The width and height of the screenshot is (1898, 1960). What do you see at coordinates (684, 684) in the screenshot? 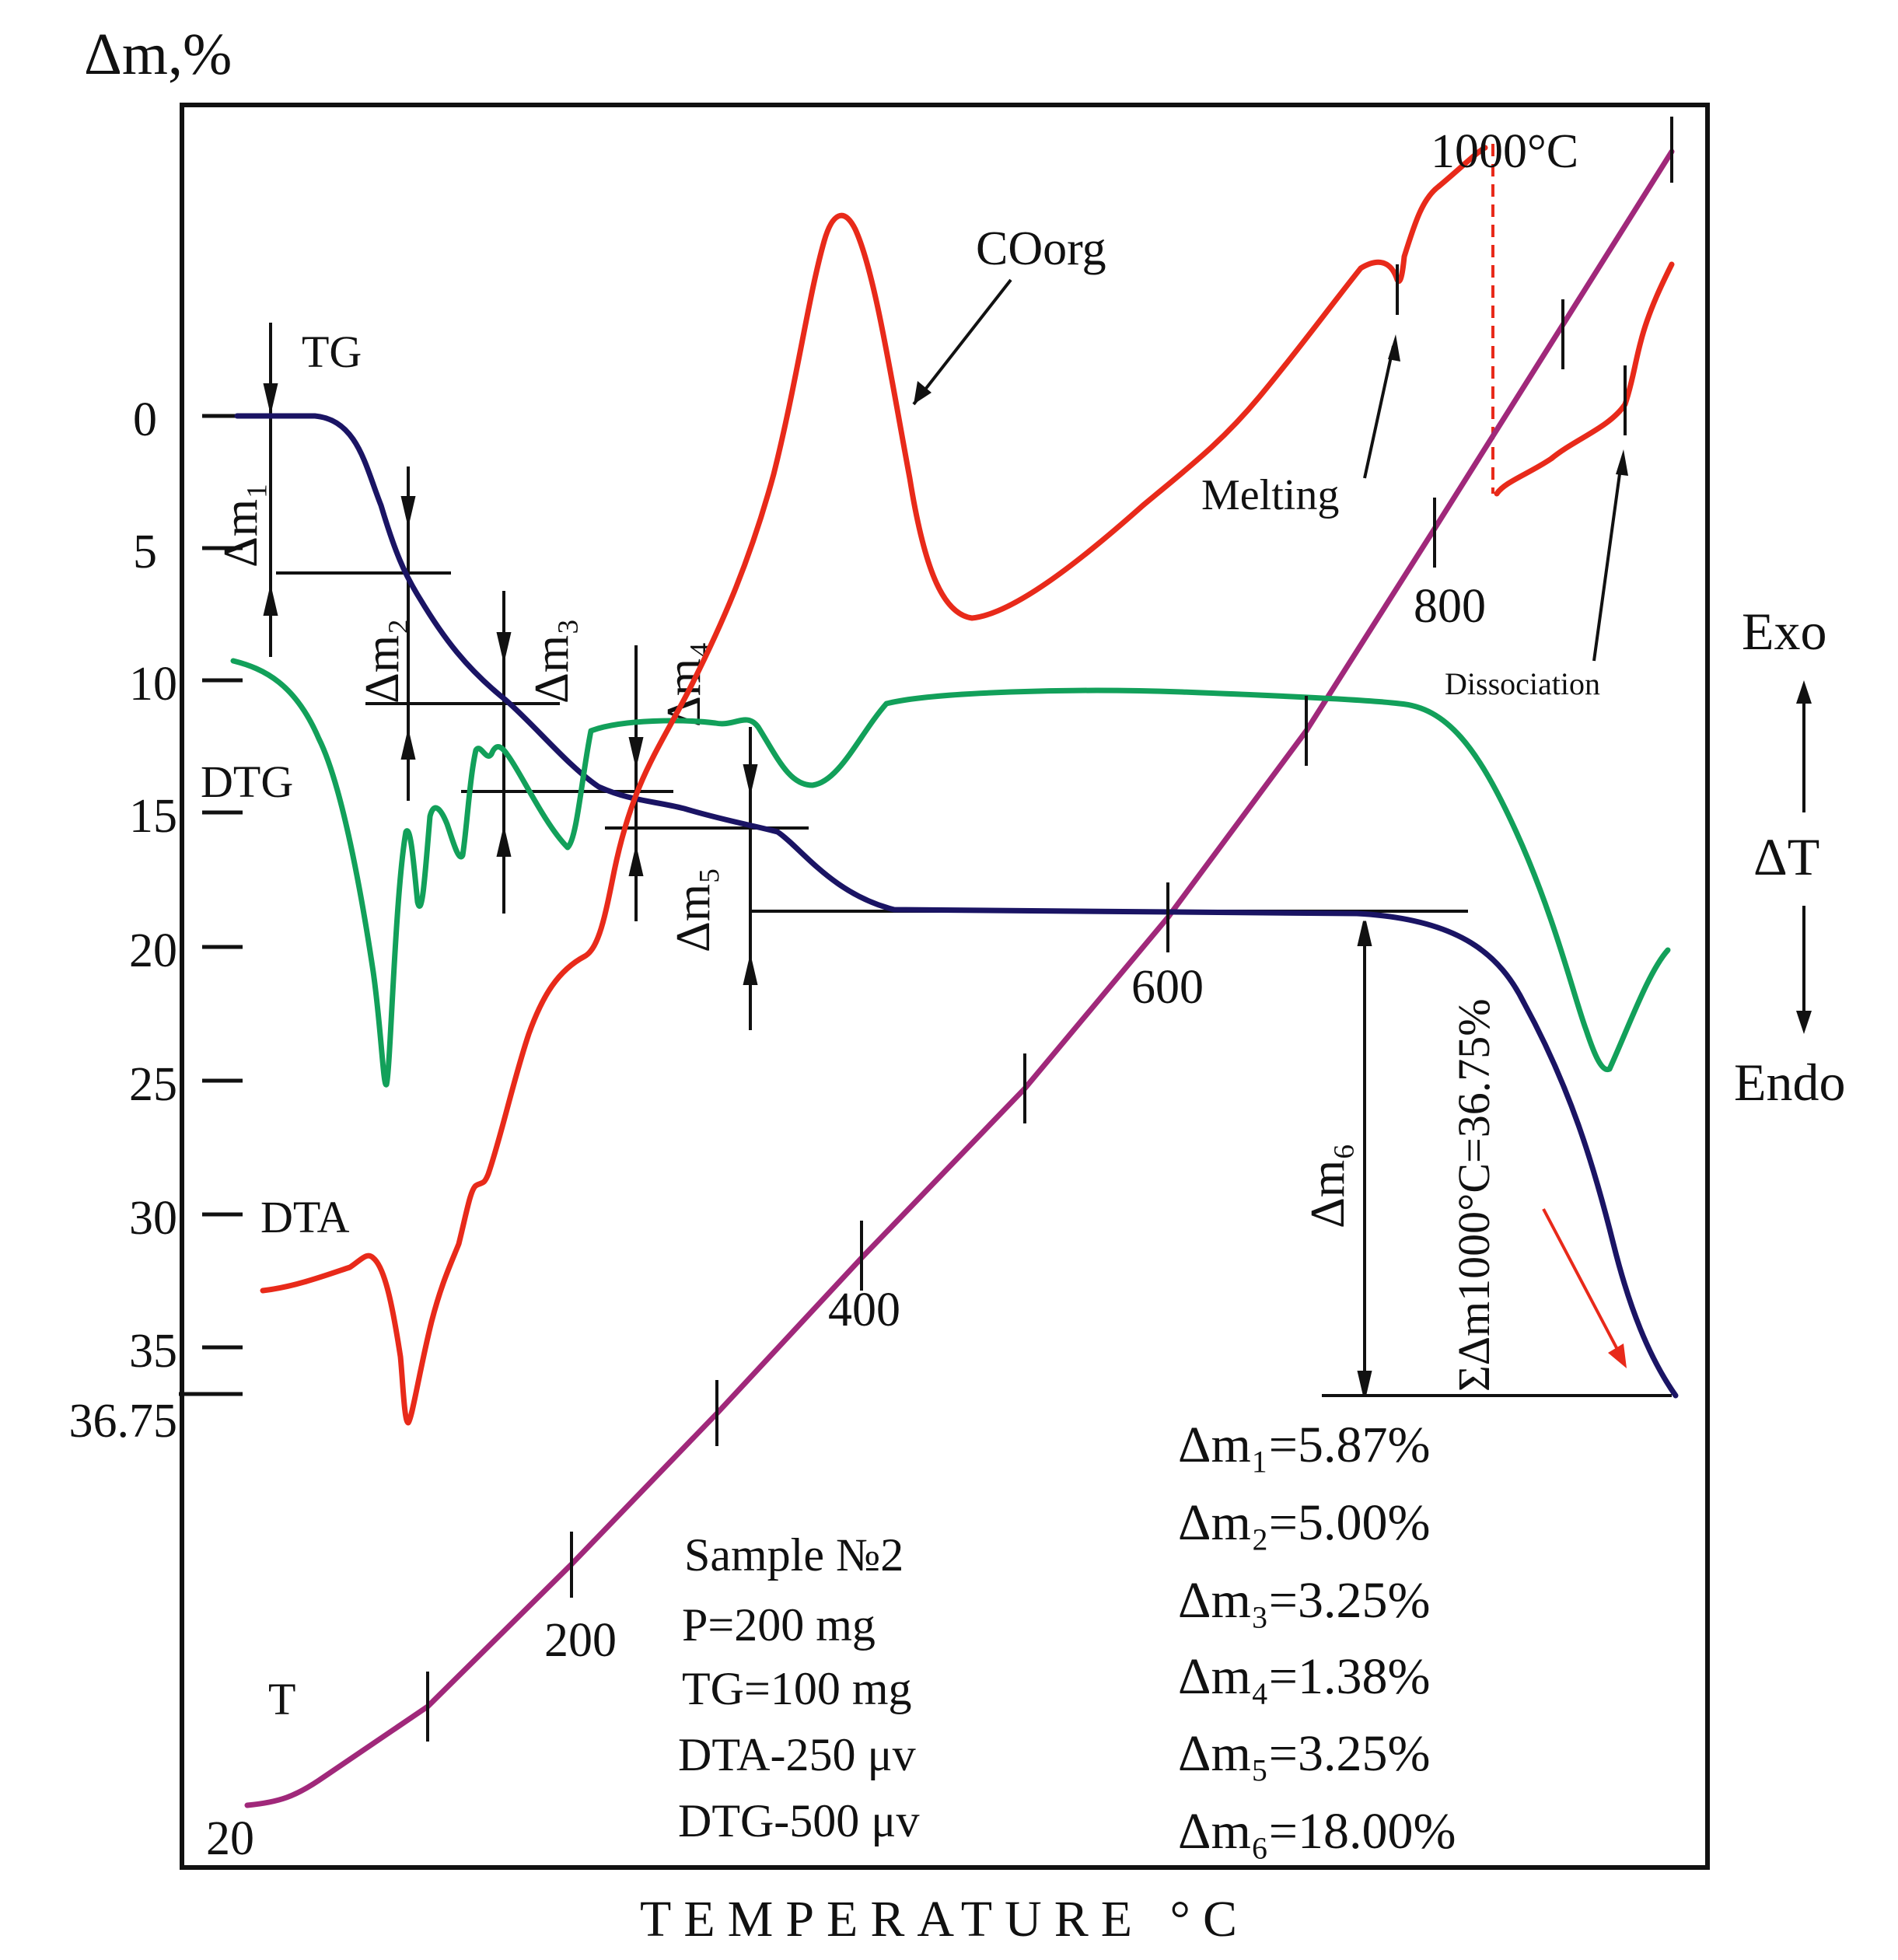
I see `label-dm4: Δm₄` at bounding box center [684, 684].